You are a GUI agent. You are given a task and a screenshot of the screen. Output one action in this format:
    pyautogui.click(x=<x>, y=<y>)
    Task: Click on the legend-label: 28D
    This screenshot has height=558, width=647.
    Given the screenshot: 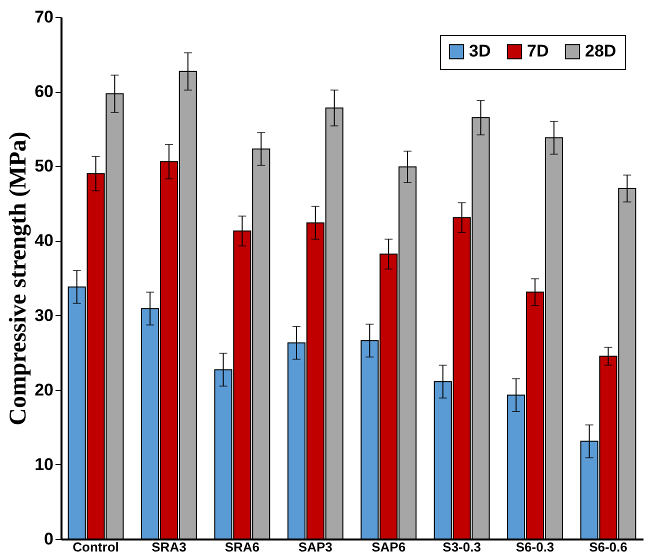 What is the action you would take?
    pyautogui.click(x=600, y=51)
    